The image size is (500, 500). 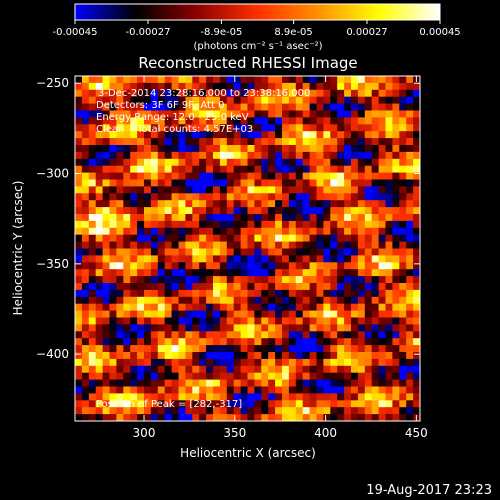 I want to click on colorbar-tick-label: 0.00027, so click(x=366, y=32).